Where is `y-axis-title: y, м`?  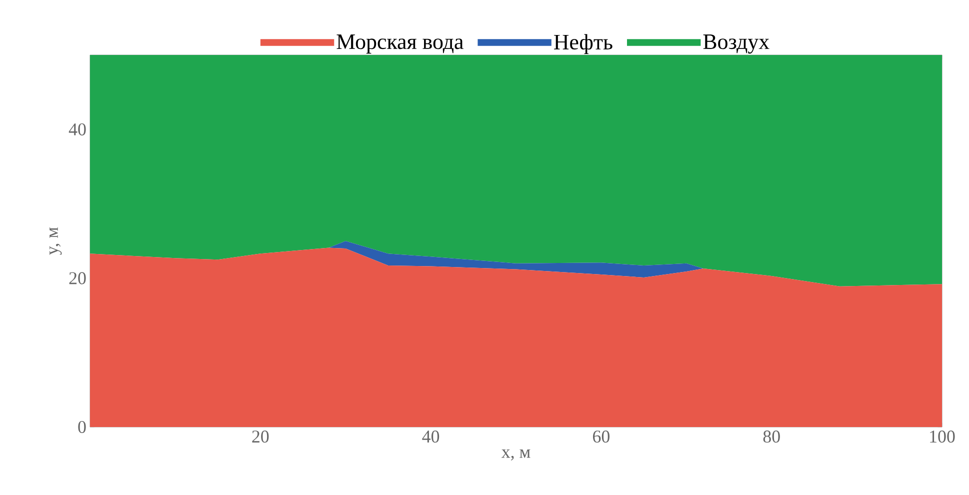
y-axis-title: y, м is located at coordinates (56, 241).